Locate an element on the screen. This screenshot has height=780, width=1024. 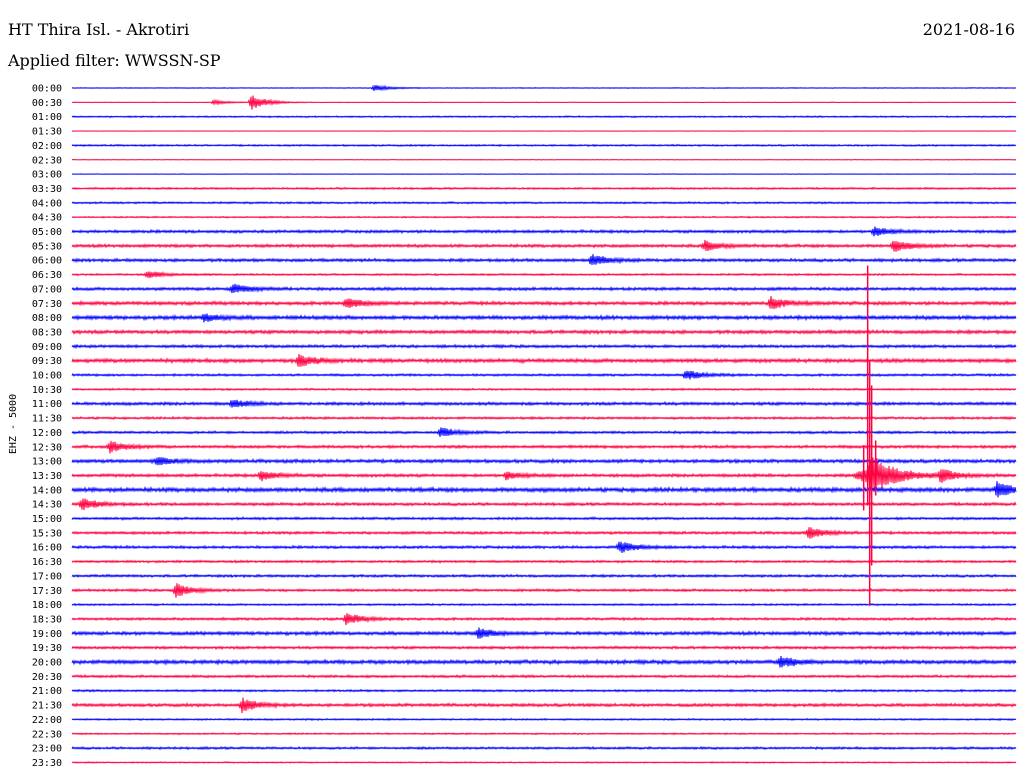
date-label: 2021-08-16 is located at coordinates (968, 29).